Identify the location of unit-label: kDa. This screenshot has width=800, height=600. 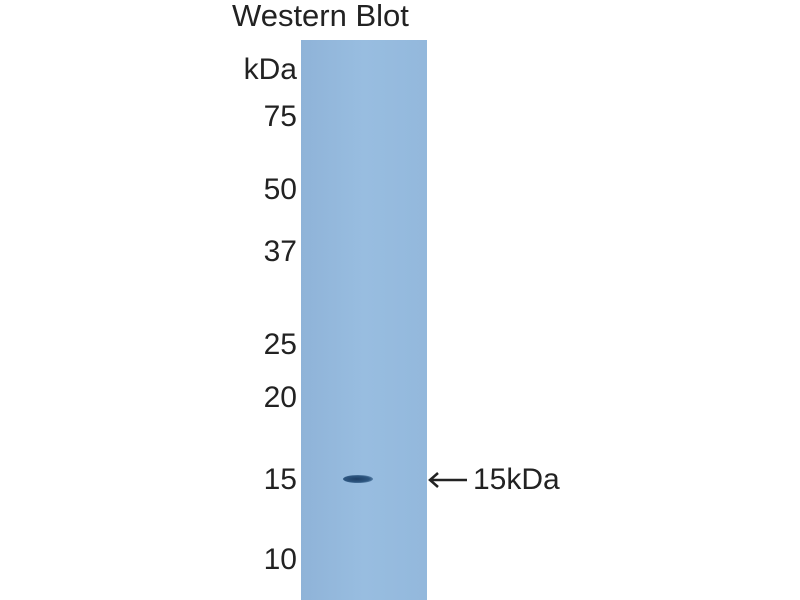
(270, 69).